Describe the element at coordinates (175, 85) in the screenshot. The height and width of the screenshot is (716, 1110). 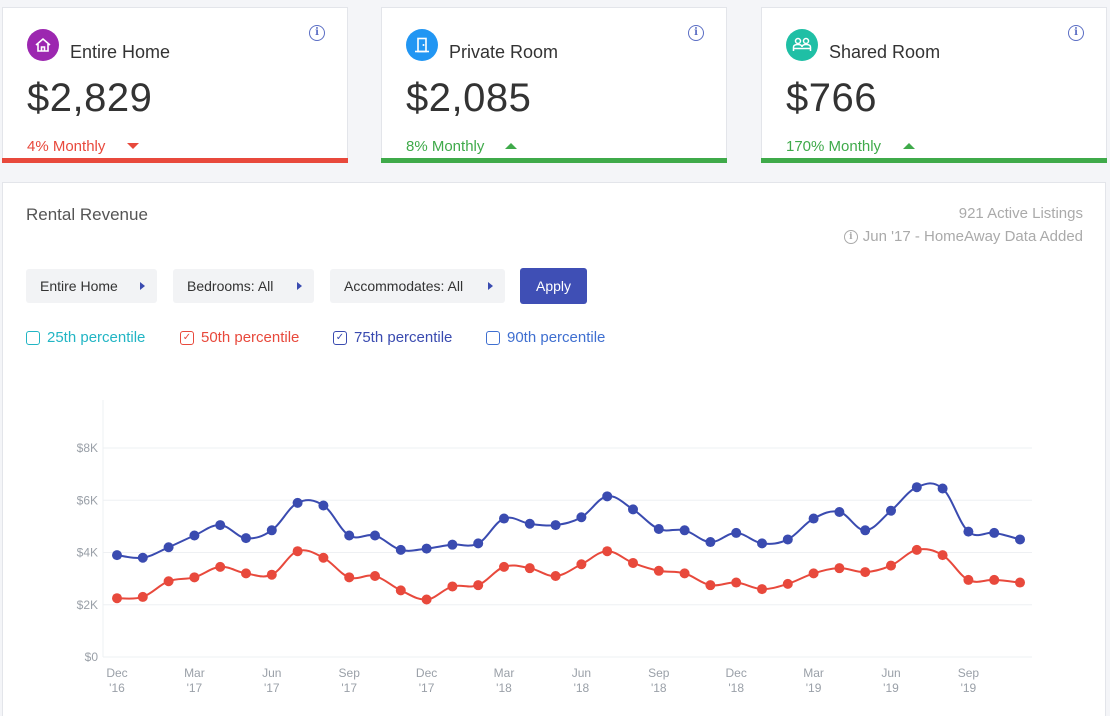
I see `card-entire-home: Entire Home $2,829 4% Monthly i` at that location.